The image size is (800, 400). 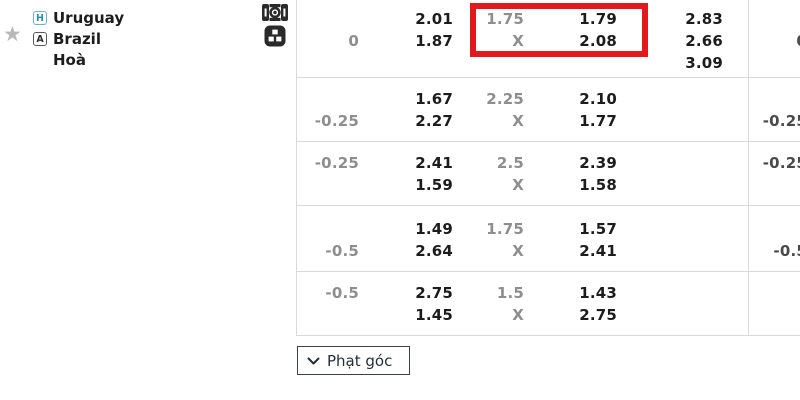 What do you see at coordinates (598, 240) in the screenshot?
I see `ou-odds-cell: 1.57 2.41` at bounding box center [598, 240].